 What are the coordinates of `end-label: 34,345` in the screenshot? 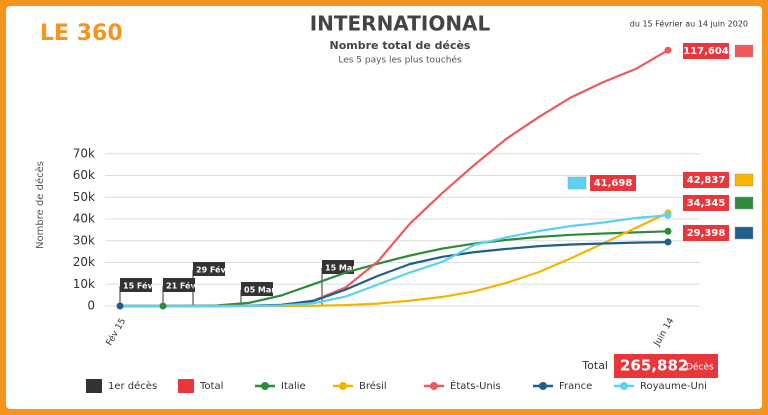 It's located at (706, 203).